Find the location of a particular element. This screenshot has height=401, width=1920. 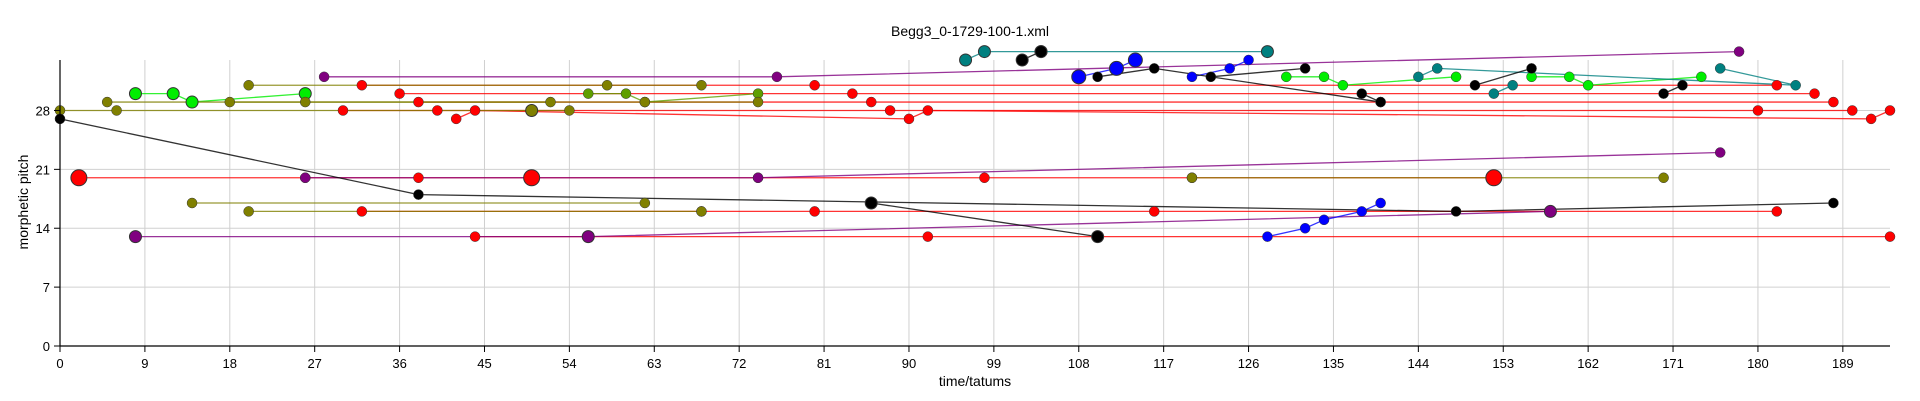

y-tick-label: 7 is located at coordinates (46, 287).